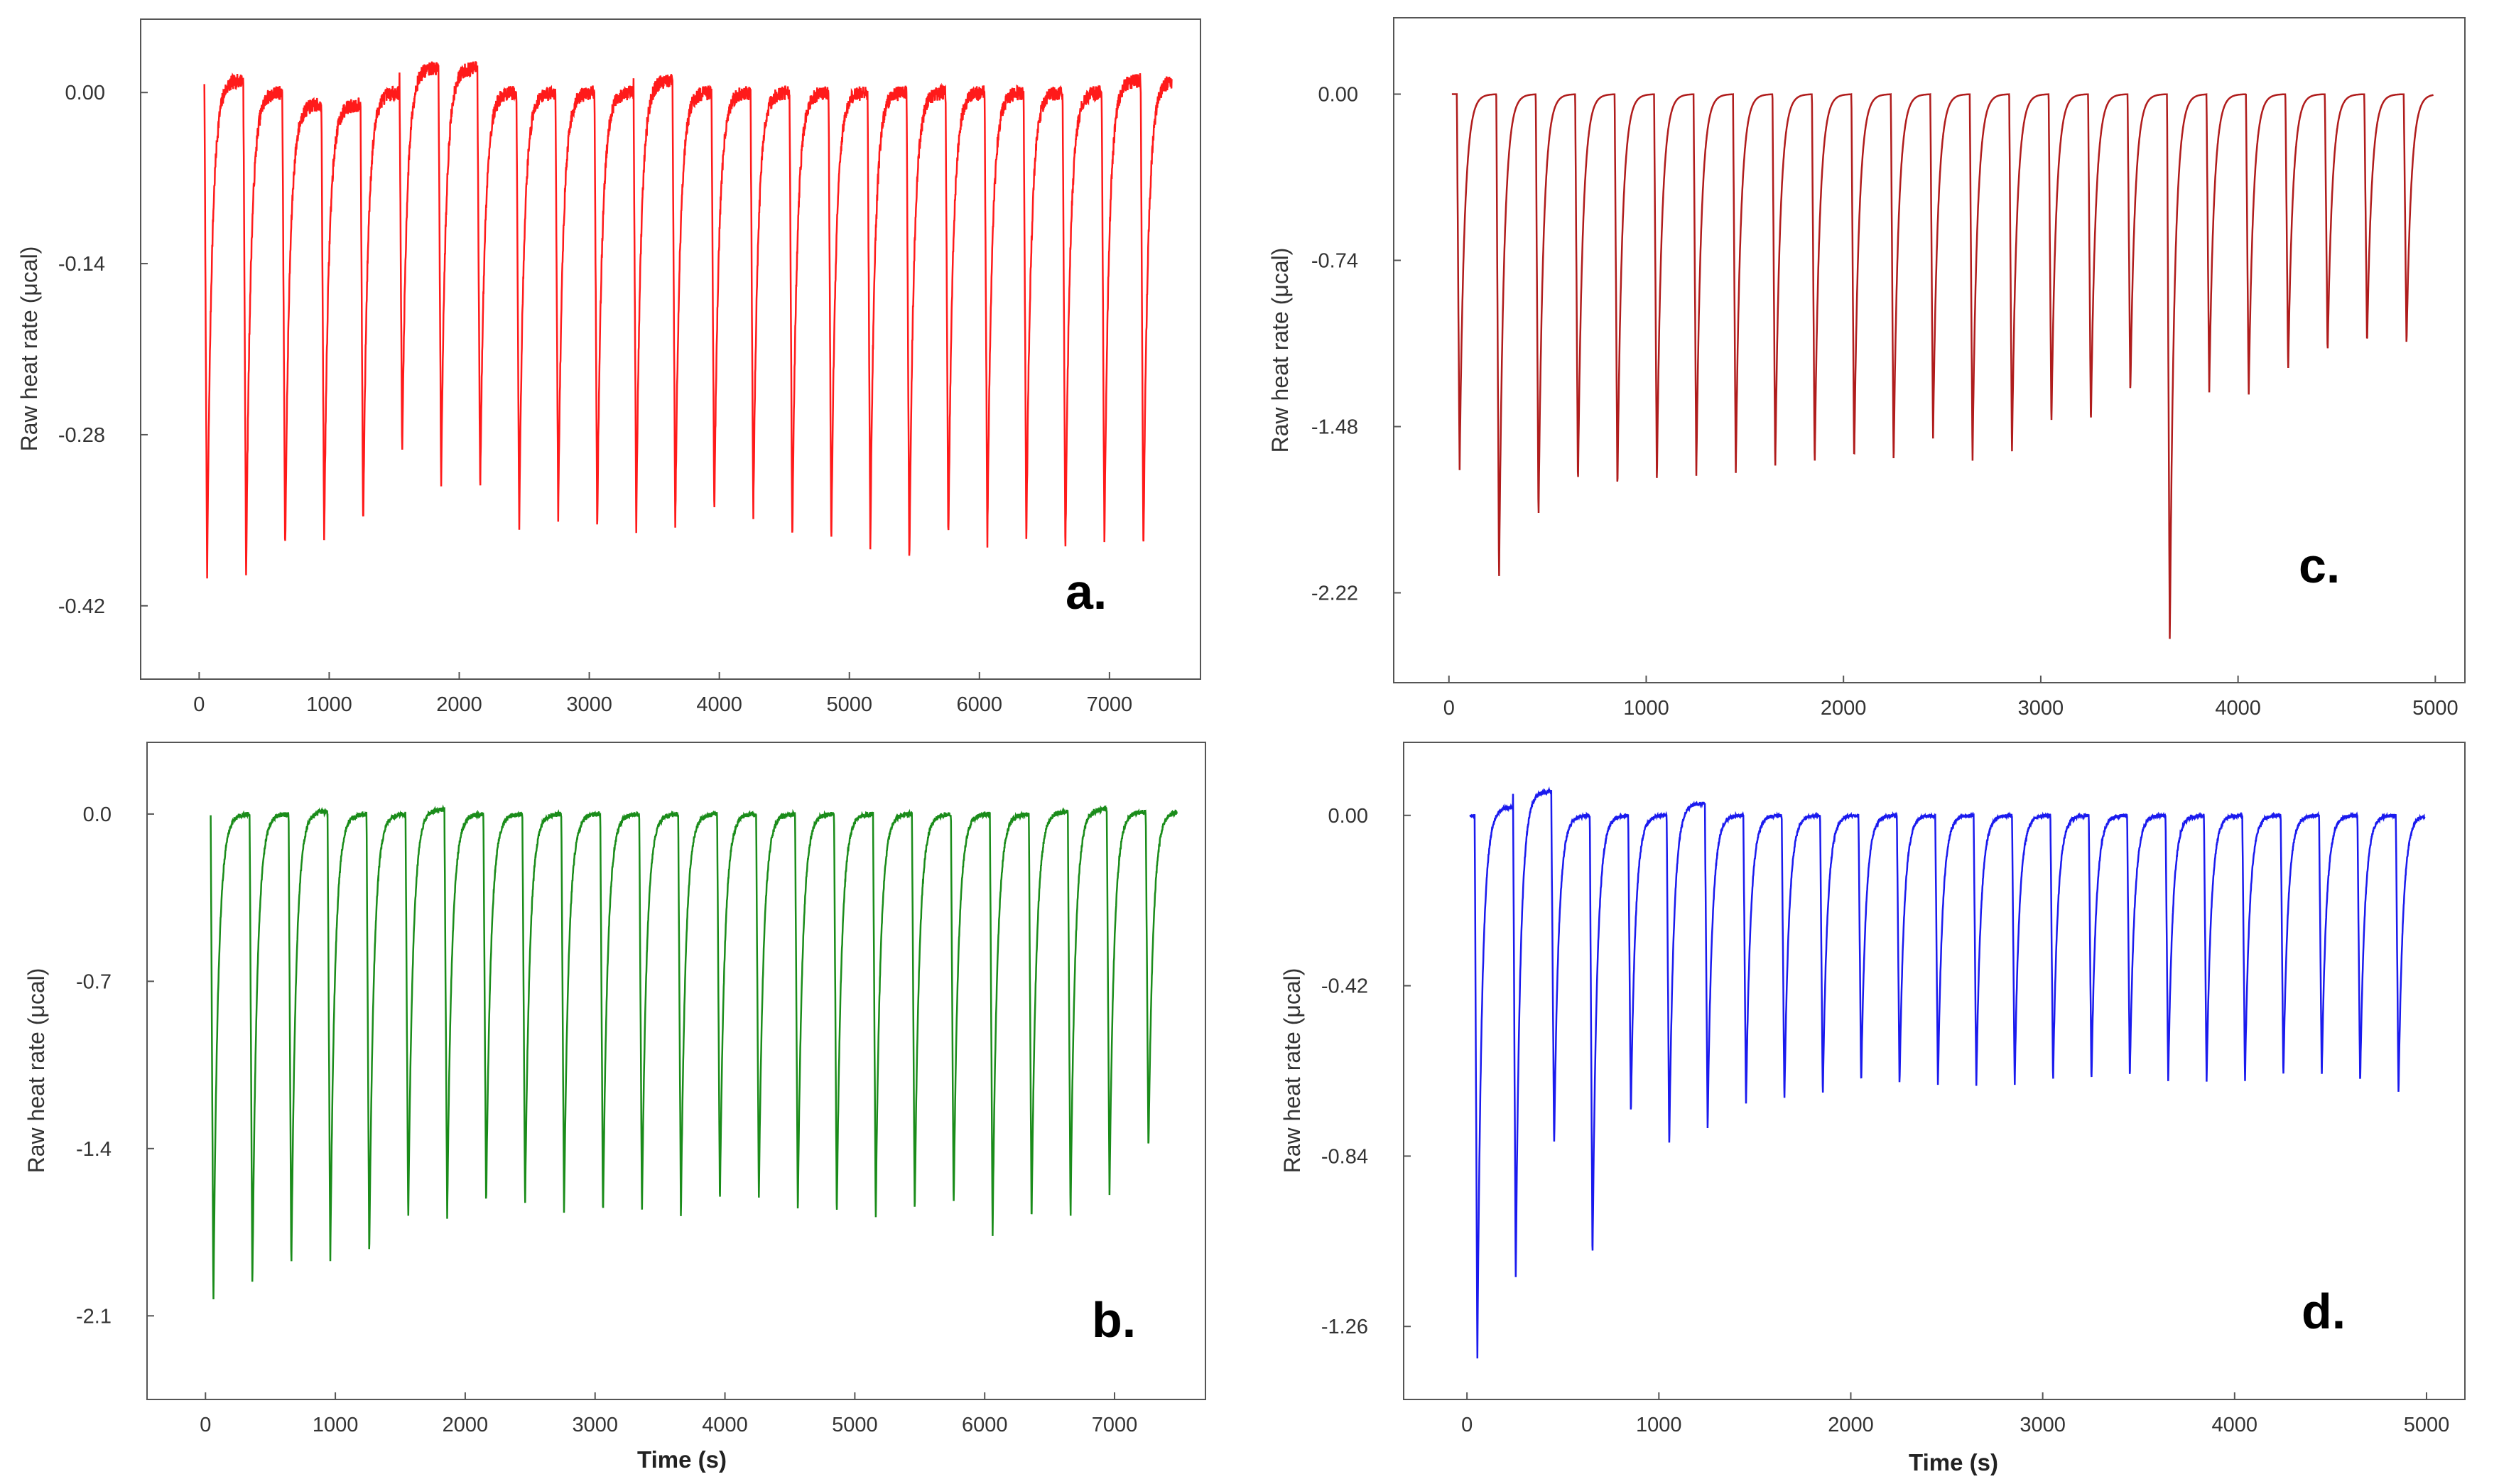  Describe the element at coordinates (103, 350) in the screenshot. I see `y-ticks: 0.00 -0.14 -0.28 -0.42` at that location.